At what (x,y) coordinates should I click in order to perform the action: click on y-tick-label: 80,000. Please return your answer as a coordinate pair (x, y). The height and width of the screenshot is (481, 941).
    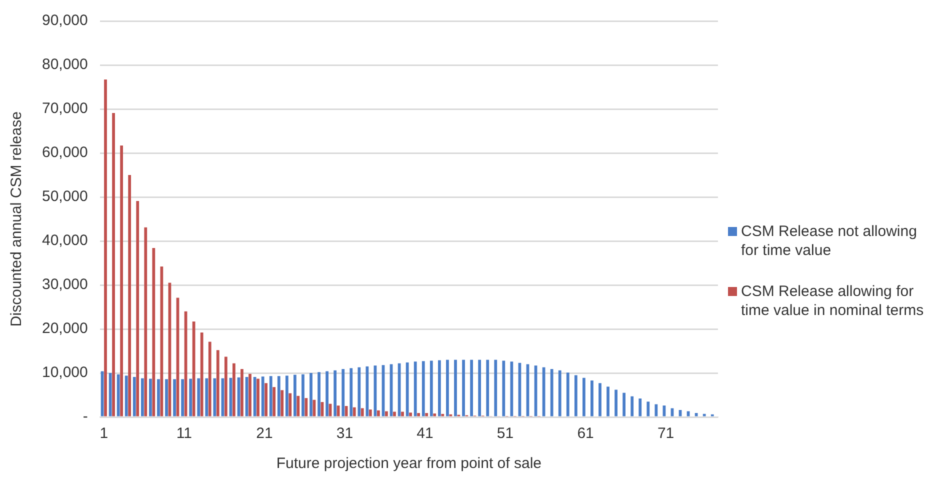
    Looking at the image, I should click on (65, 65).